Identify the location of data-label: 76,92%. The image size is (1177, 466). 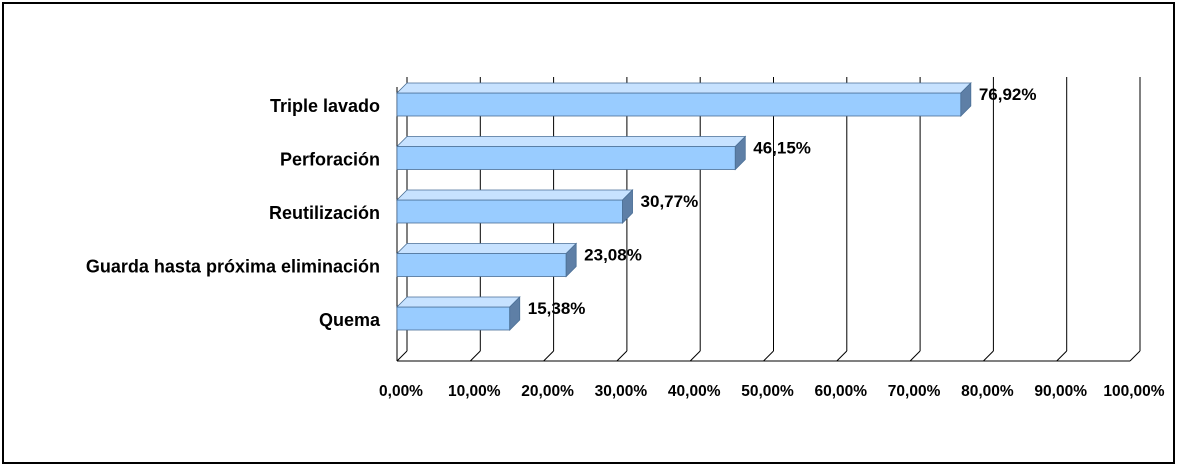
(1008, 94).